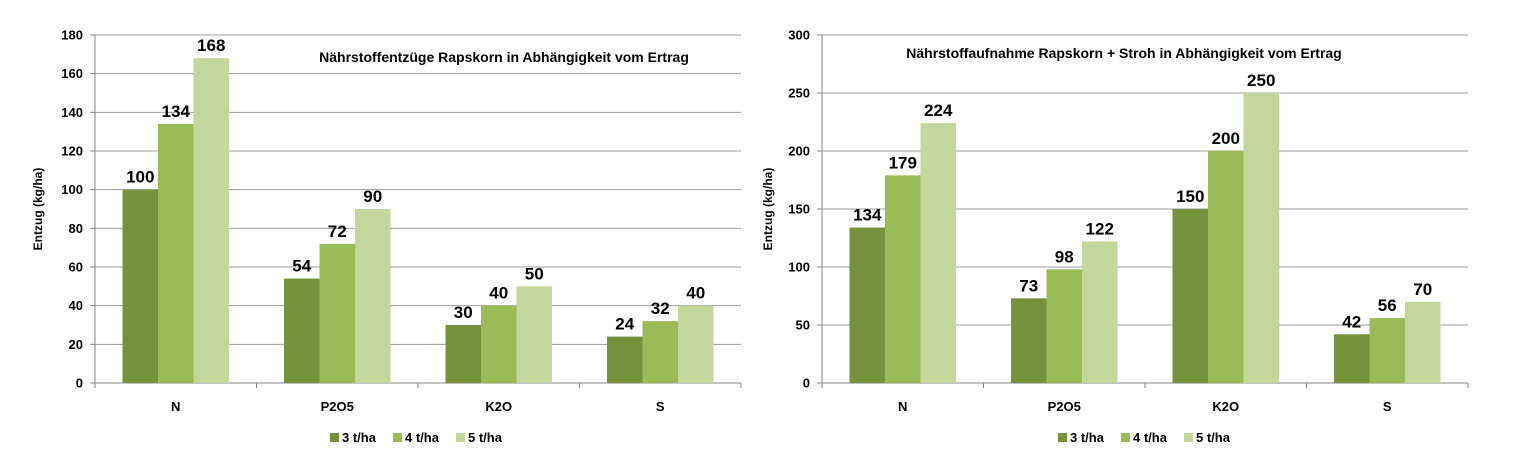 This screenshot has width=1522, height=475. Describe the element at coordinates (1351, 321) in the screenshot. I see `data-label: 42` at that location.